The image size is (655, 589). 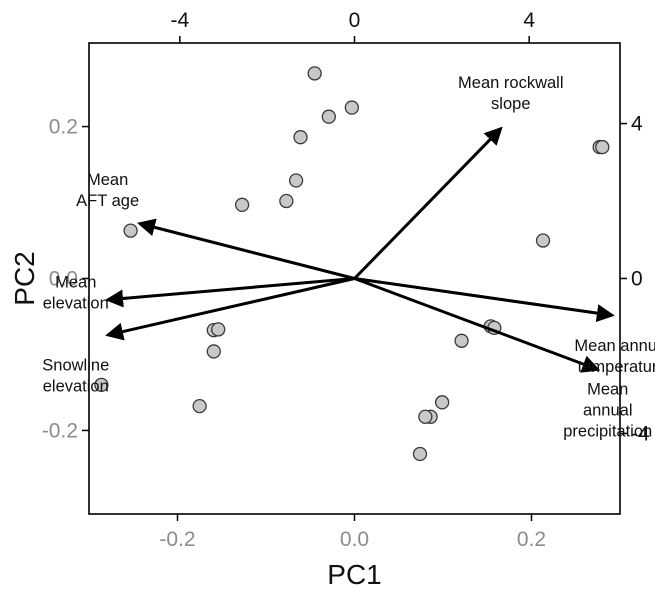 What do you see at coordinates (75, 366) in the screenshot?
I see `vector-label: Snowline` at bounding box center [75, 366].